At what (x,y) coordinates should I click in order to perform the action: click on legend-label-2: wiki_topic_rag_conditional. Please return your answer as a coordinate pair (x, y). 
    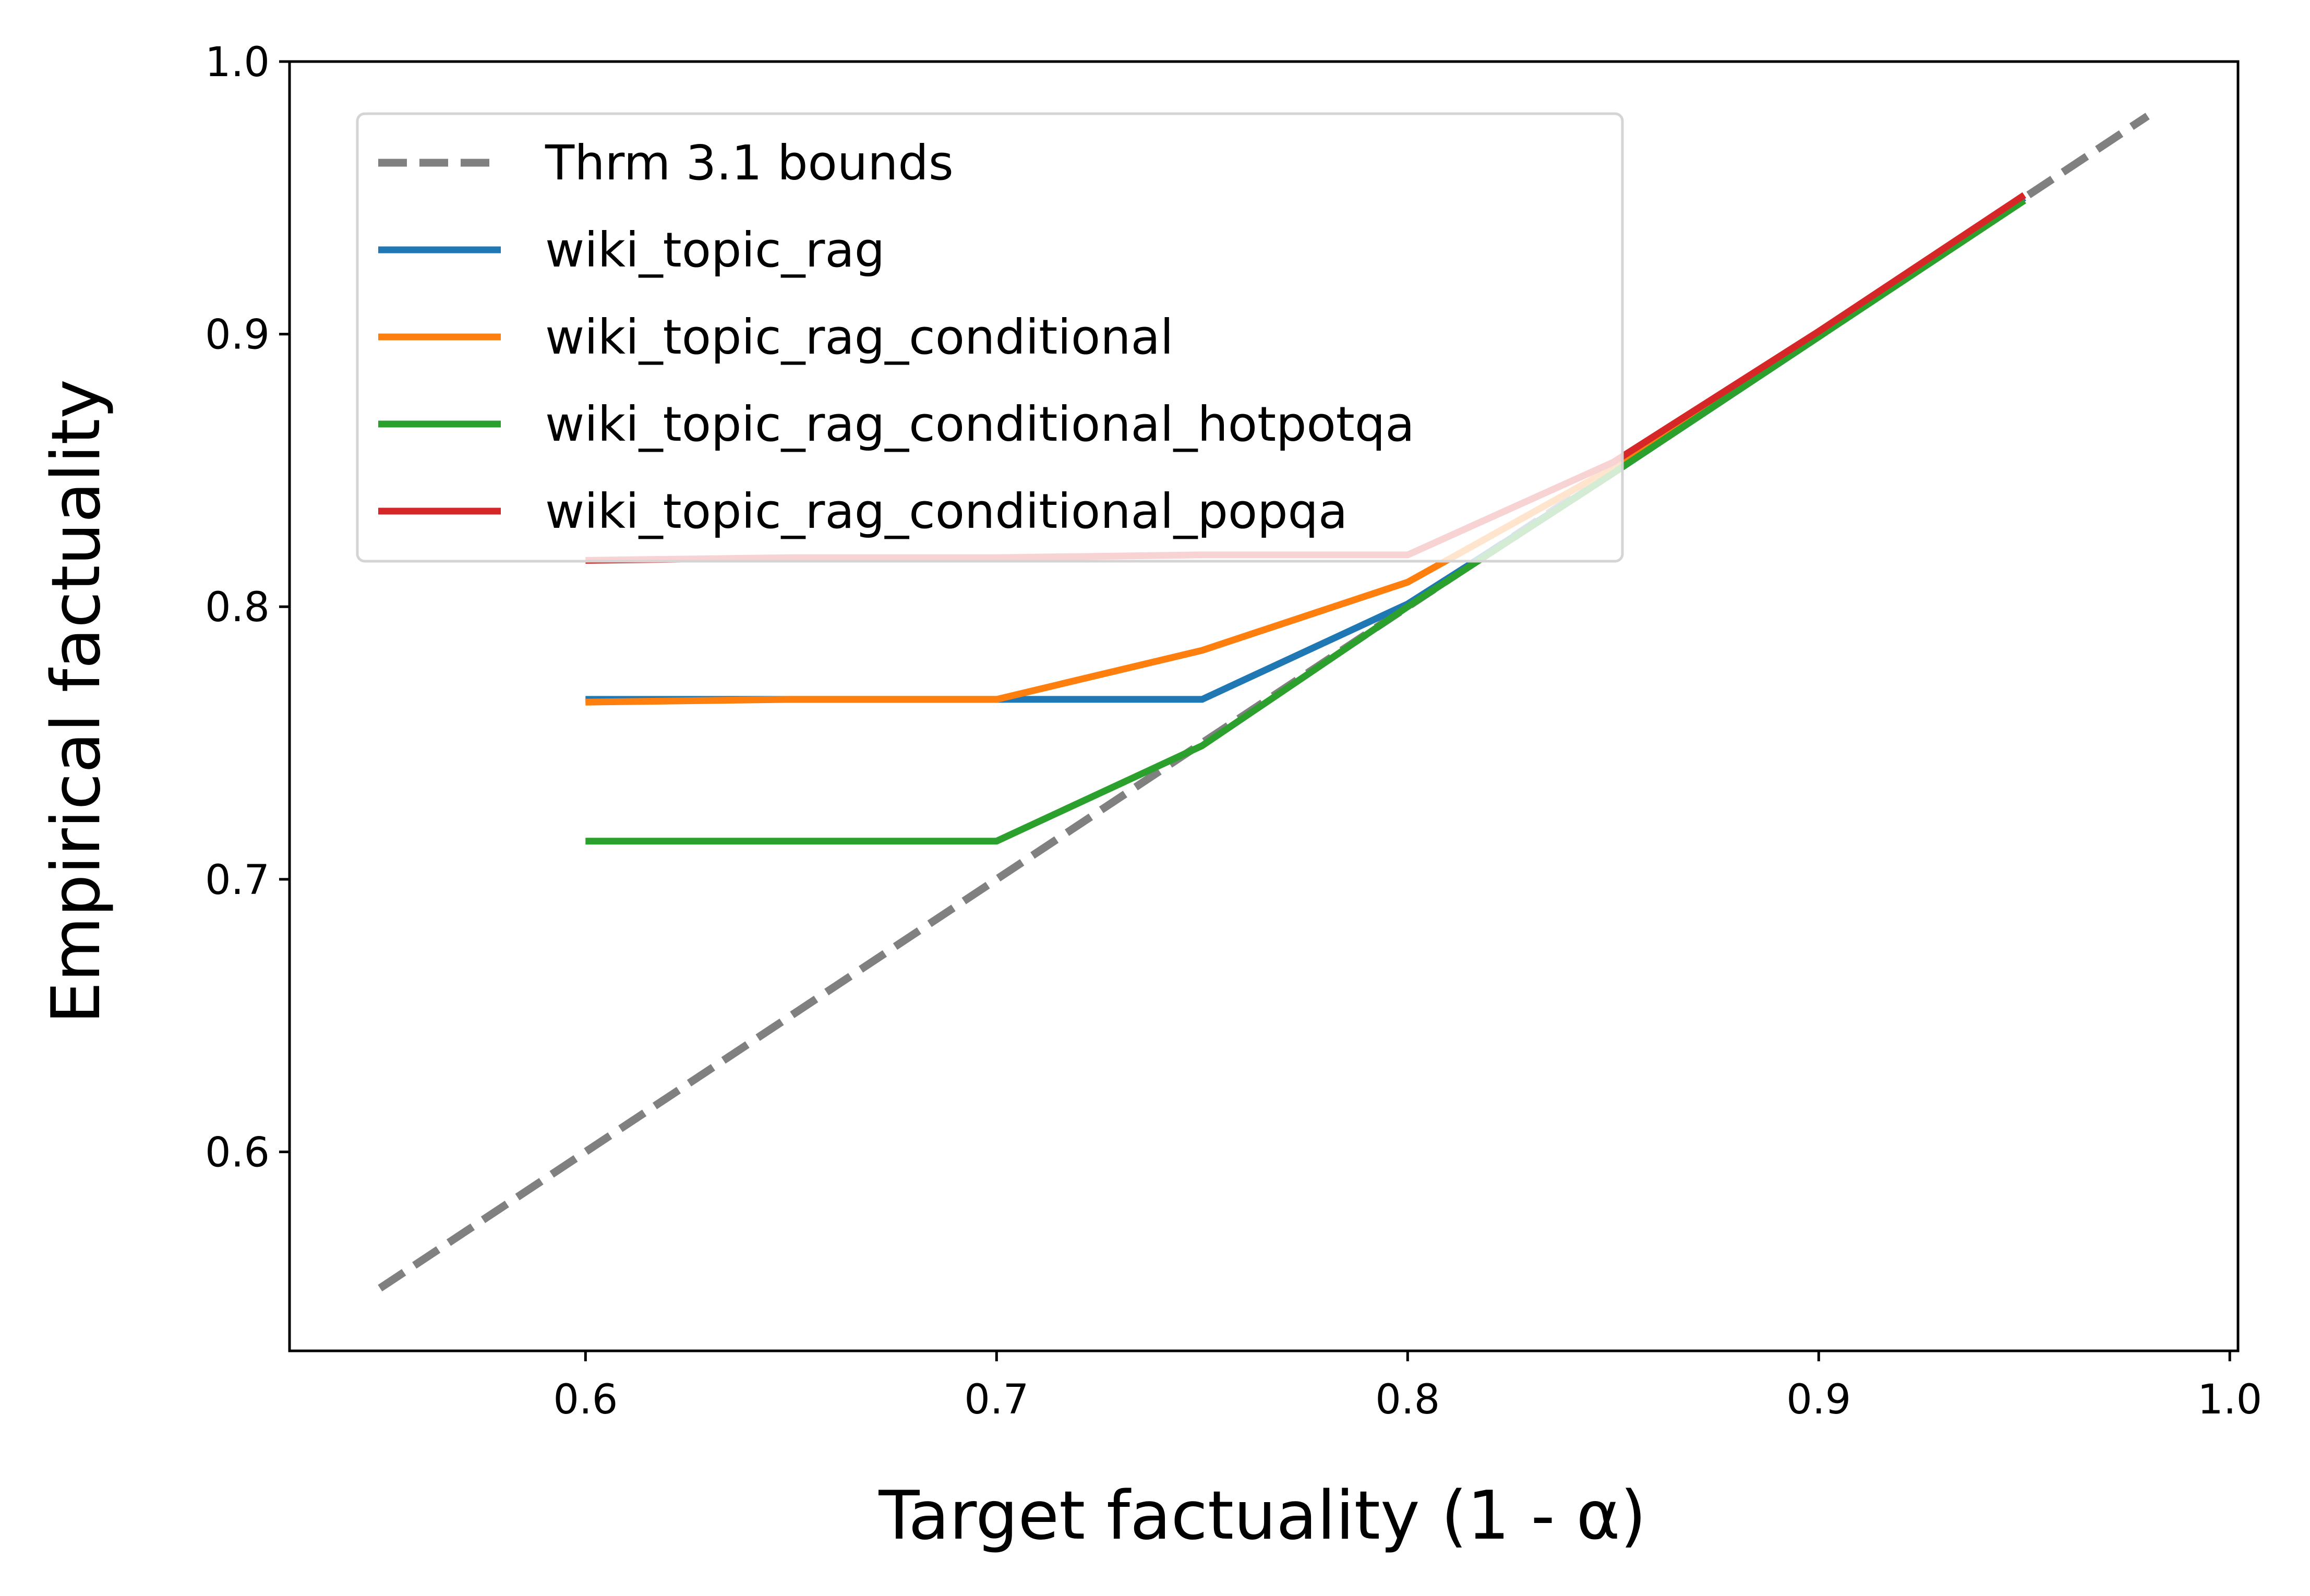
    Looking at the image, I should click on (859, 337).